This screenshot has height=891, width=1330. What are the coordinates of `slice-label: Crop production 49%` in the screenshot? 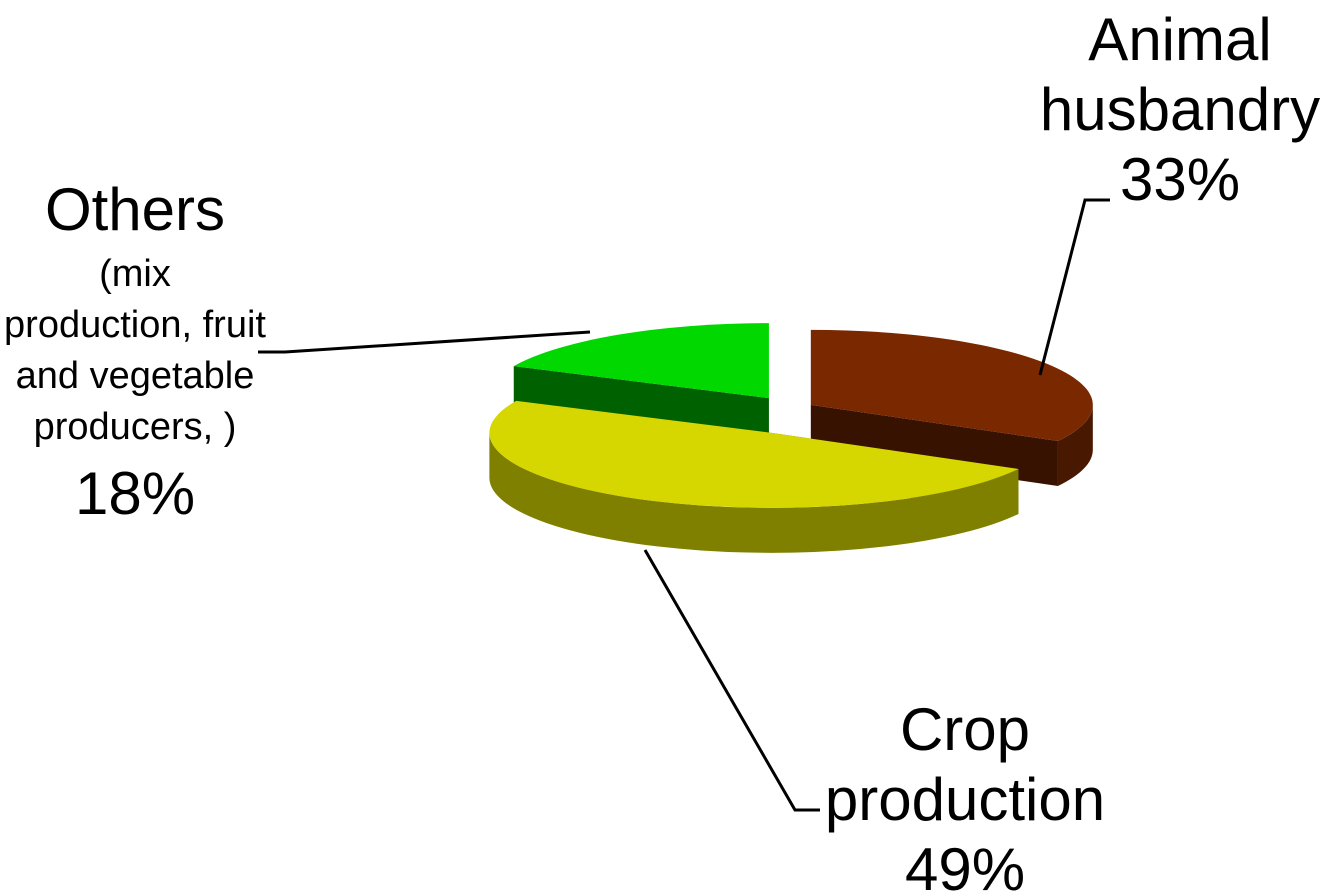 It's located at (965, 793).